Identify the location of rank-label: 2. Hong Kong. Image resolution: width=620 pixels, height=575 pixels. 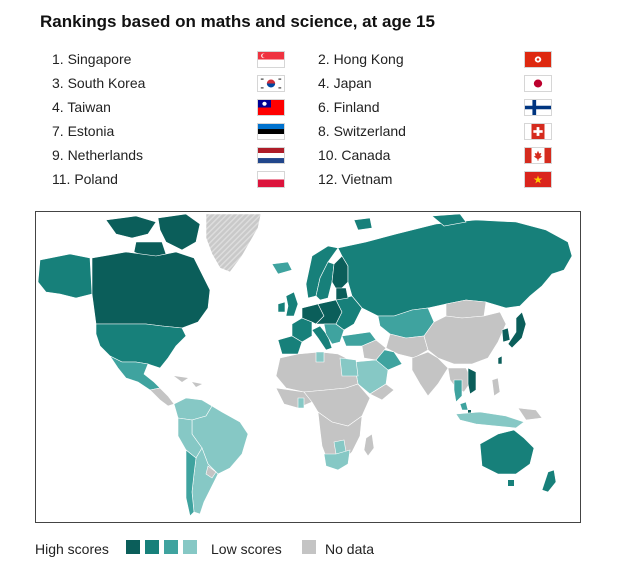
(361, 59).